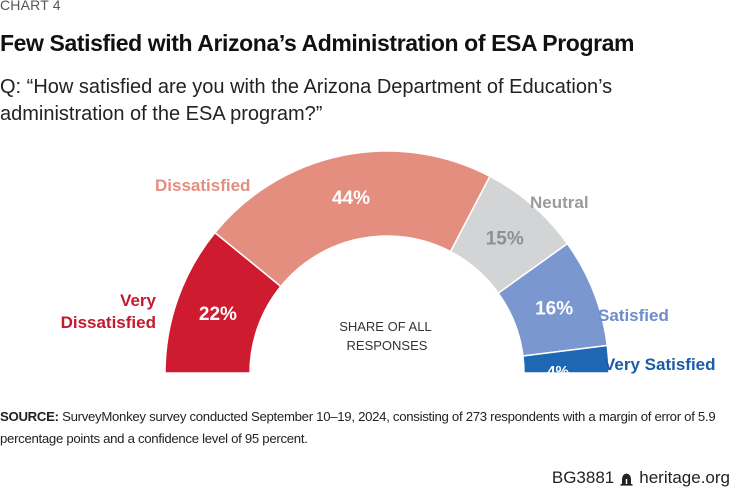 The height and width of the screenshot is (499, 734). I want to click on category-label-line: Very Satisfied, so click(660, 364).